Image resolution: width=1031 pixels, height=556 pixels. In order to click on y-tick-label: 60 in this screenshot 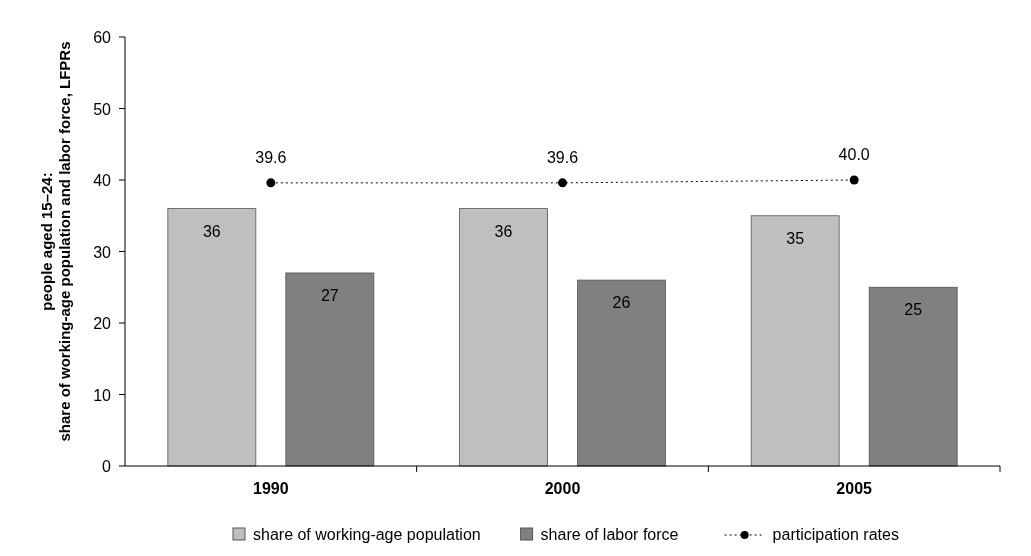, I will do `click(102, 37)`.